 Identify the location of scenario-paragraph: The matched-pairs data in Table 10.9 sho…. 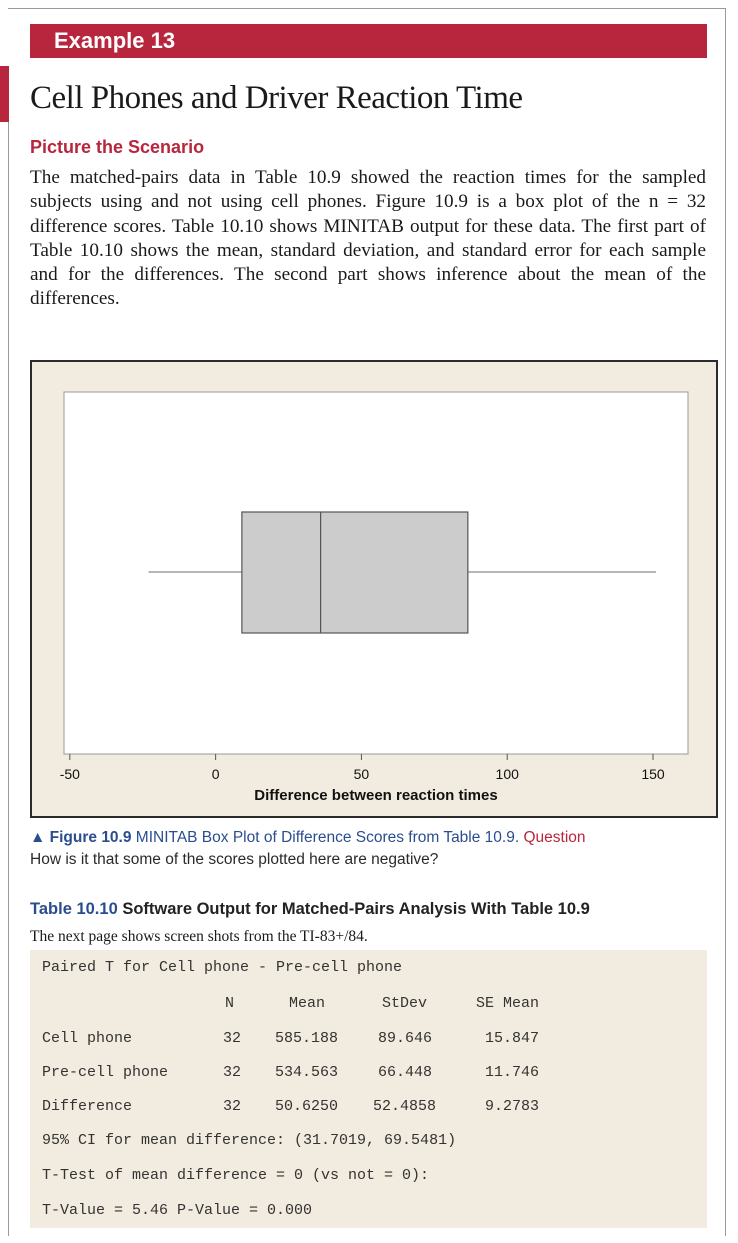
(368, 239).